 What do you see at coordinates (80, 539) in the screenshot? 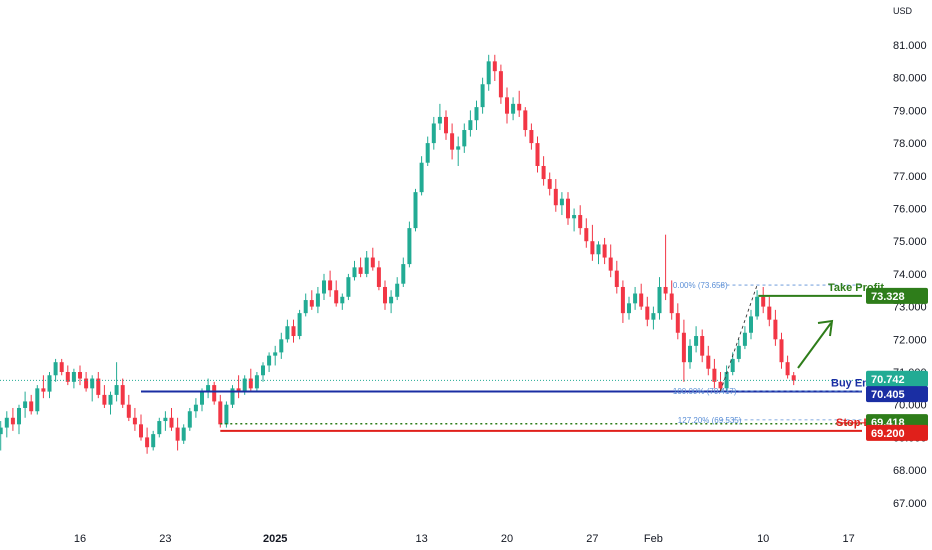
I see `x-tick-label: 16` at bounding box center [80, 539].